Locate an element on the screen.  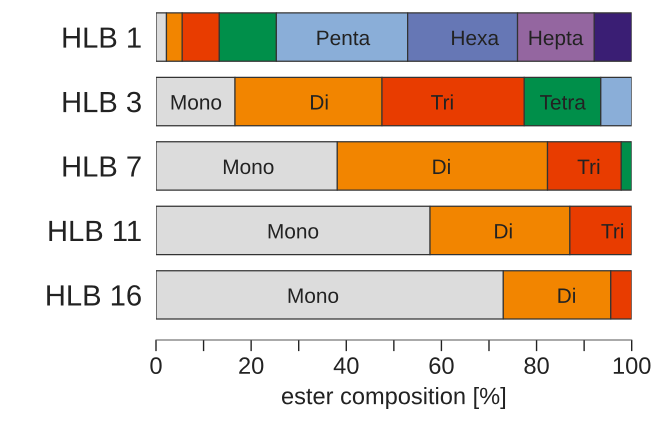
x-tick-label: 60 is located at coordinates (441, 365).